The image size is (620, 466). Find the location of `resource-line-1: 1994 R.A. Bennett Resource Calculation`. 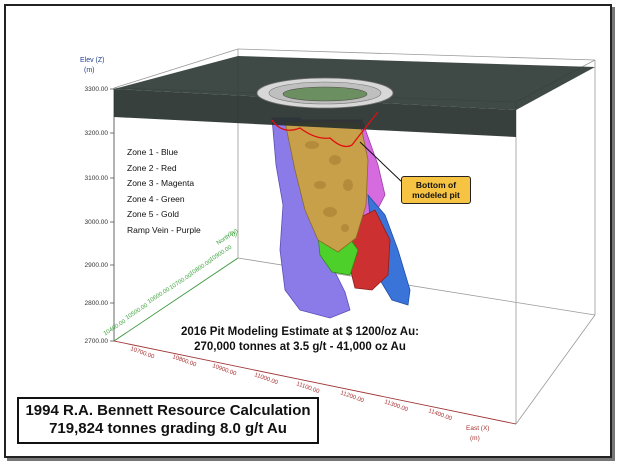

resource-line-1: 1994 R.A. Bennett Resource Calculation is located at coordinates (168, 410).